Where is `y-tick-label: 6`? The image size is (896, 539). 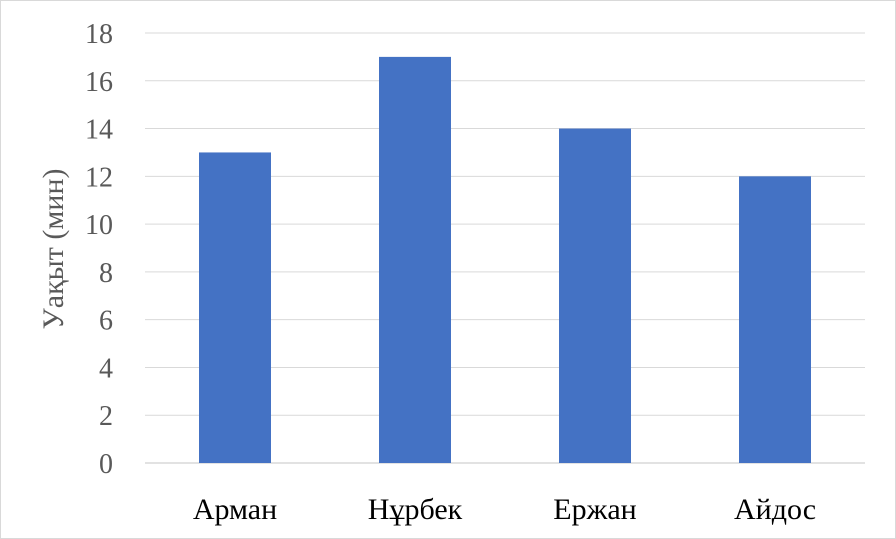 y-tick-label: 6 is located at coordinates (106, 321).